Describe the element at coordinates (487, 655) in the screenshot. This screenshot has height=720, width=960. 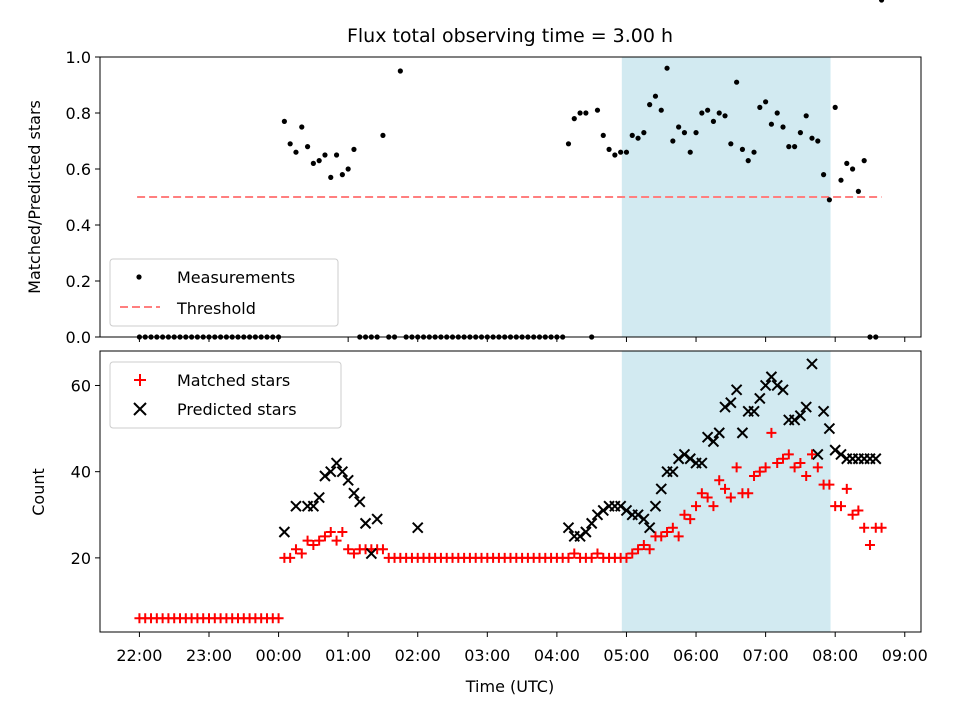
I see `bottom-x-tick-label: 03:00` at that location.